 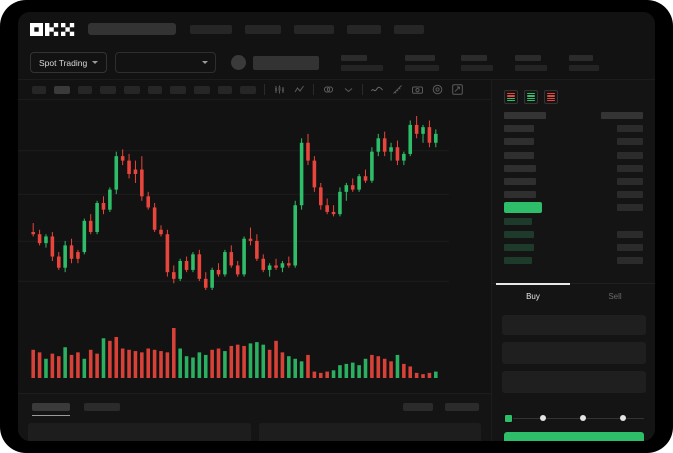 I want to click on buy-sell-tabs: Buy Sell, so click(x=573, y=296).